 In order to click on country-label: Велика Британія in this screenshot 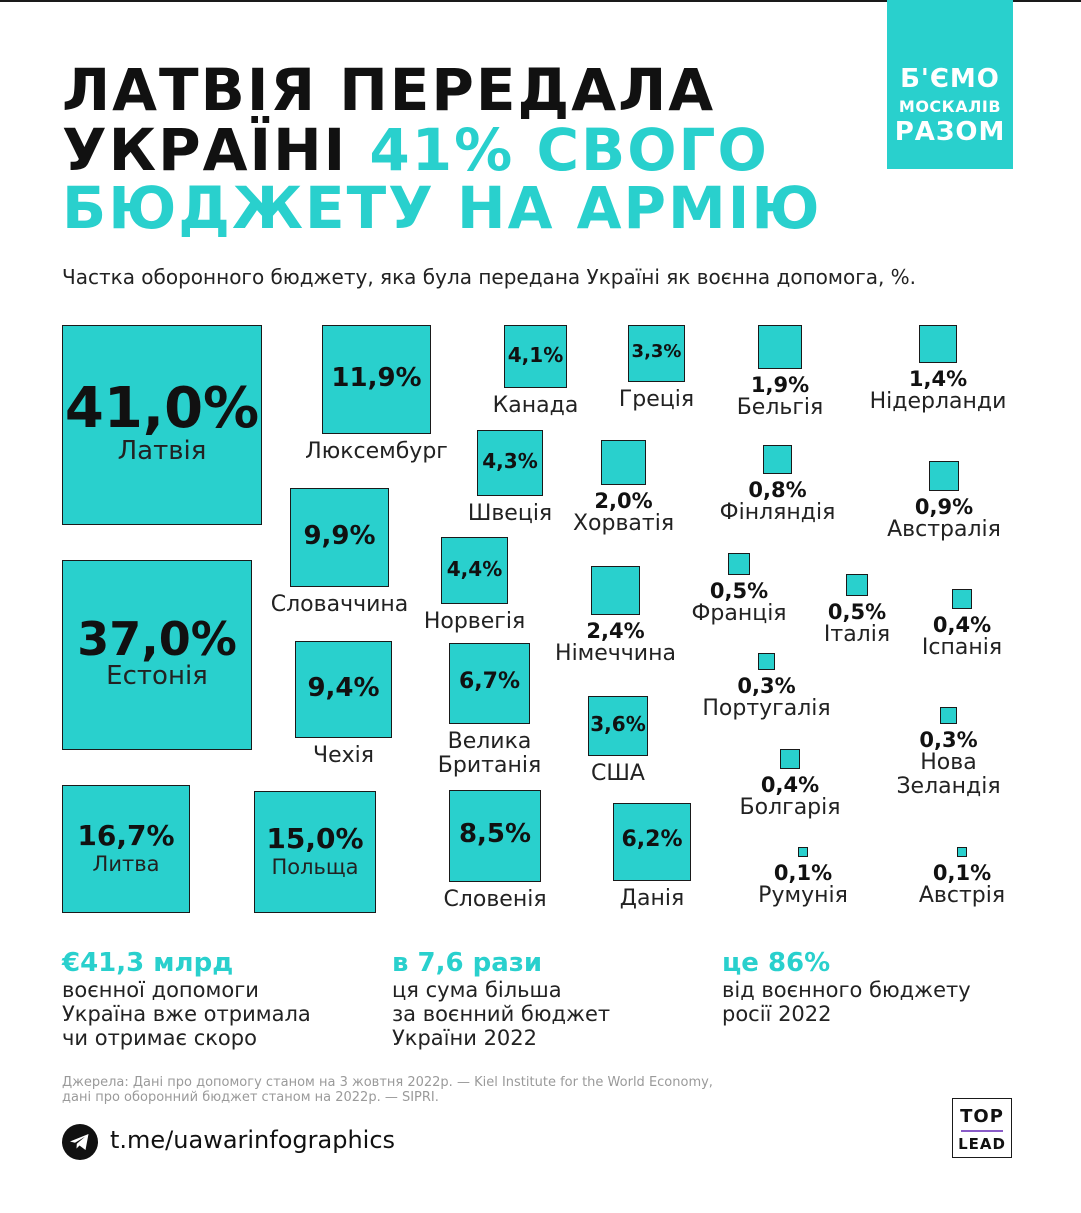, I will do `click(489, 753)`.